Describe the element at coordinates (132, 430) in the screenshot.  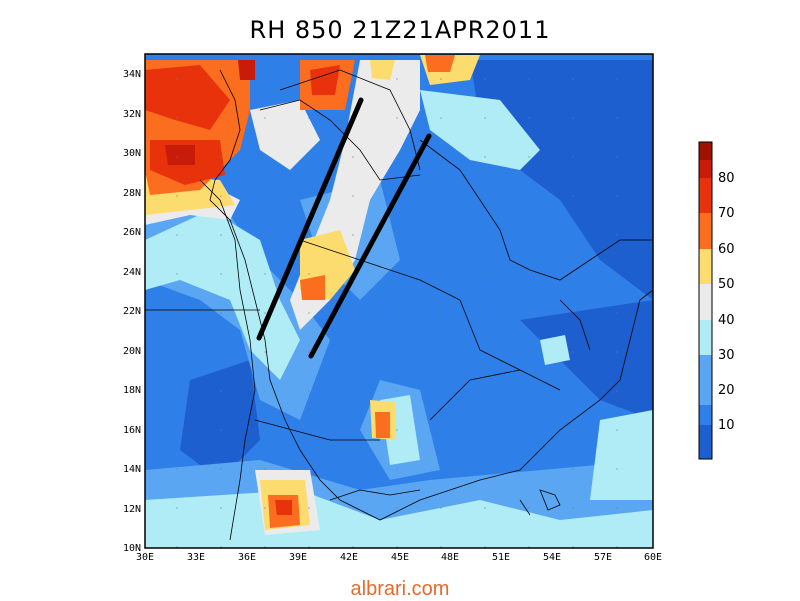
I see `lat-tick-label: 16N` at that location.